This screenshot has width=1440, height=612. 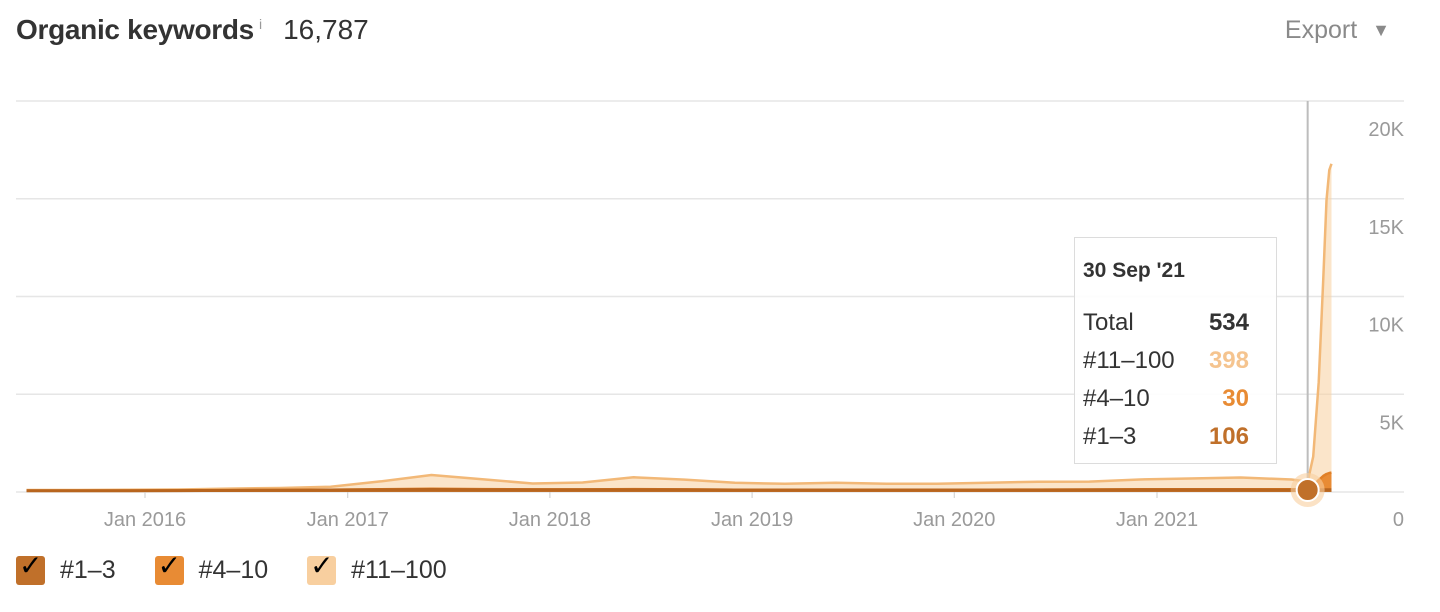 I want to click on legend-item-top4-10: ✓ #4–10, so click(x=211, y=568).